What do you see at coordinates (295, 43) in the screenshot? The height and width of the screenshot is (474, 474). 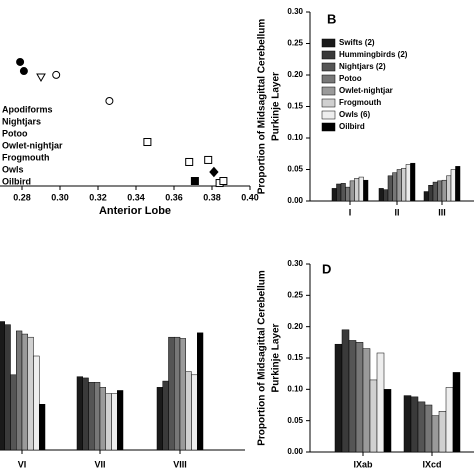 I see `y-tick-label: 0.25` at bounding box center [295, 43].